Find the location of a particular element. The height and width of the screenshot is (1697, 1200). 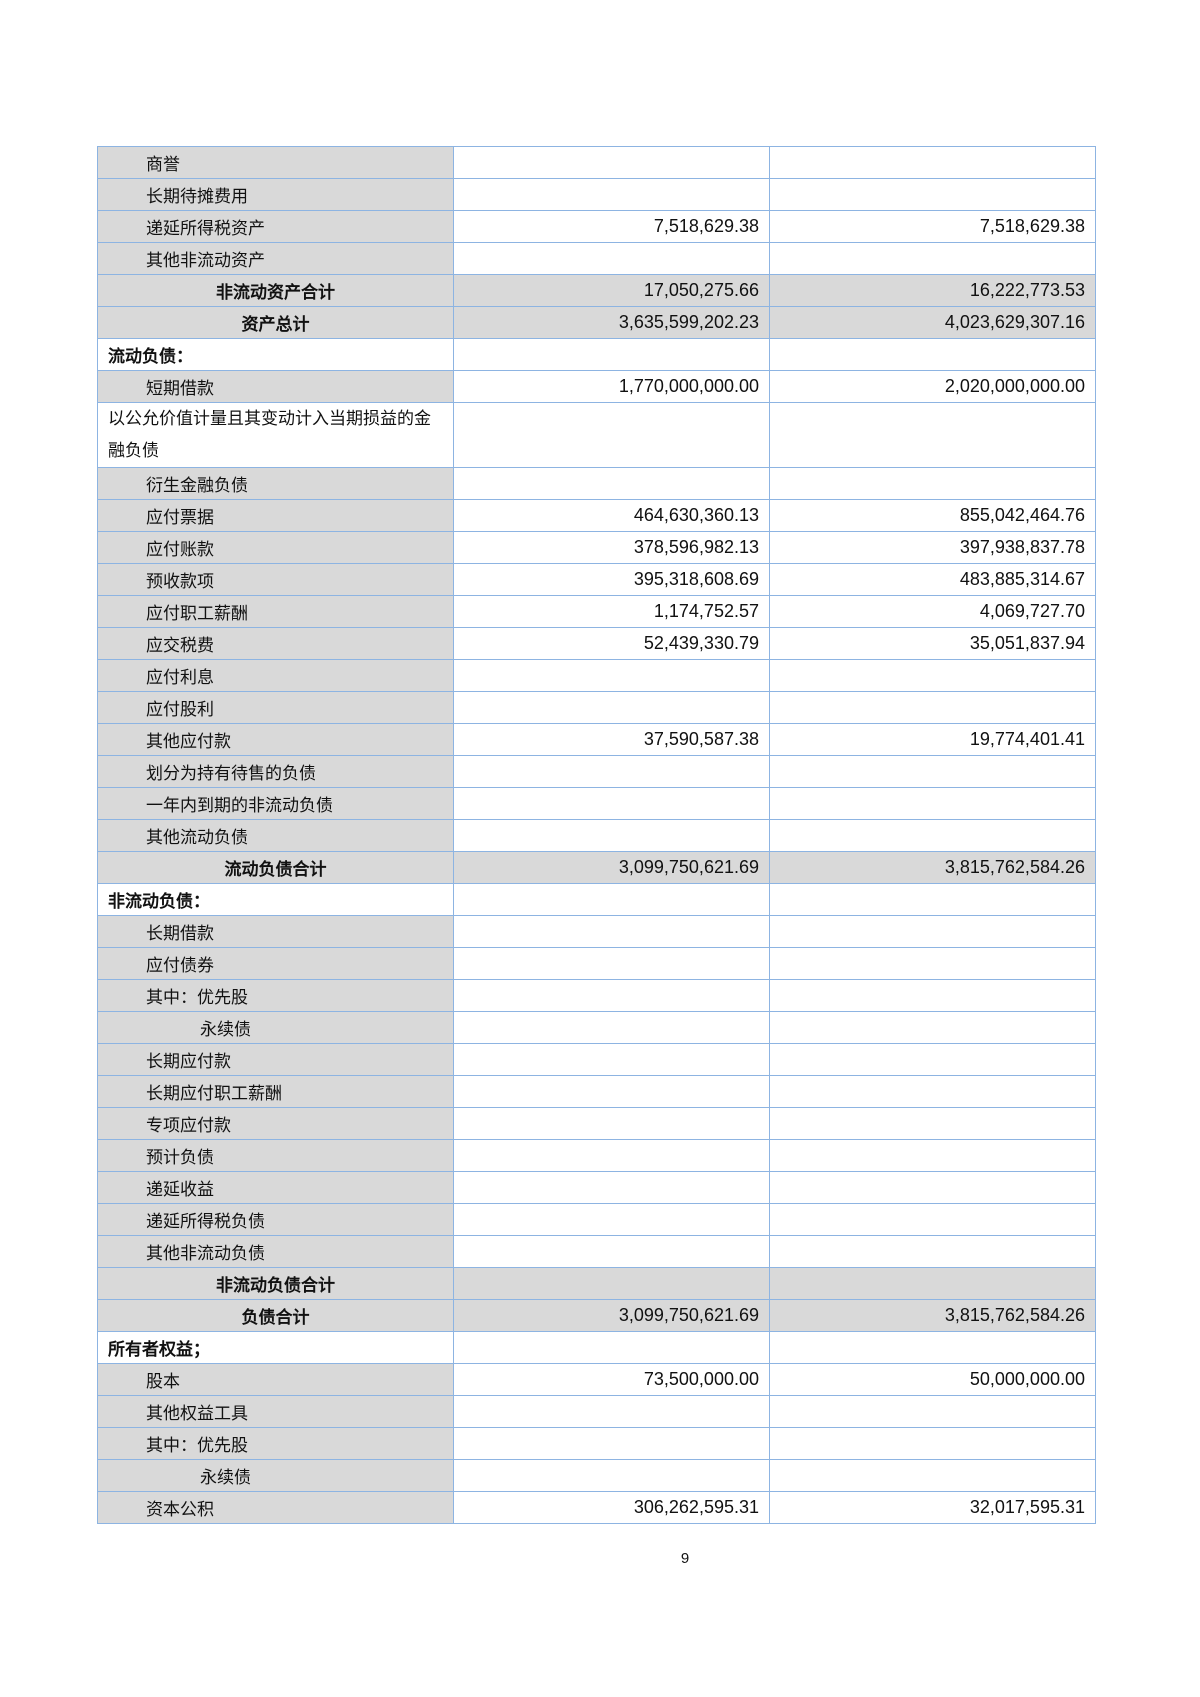

period-end-value: 52,439,330.79 is located at coordinates (611, 643).